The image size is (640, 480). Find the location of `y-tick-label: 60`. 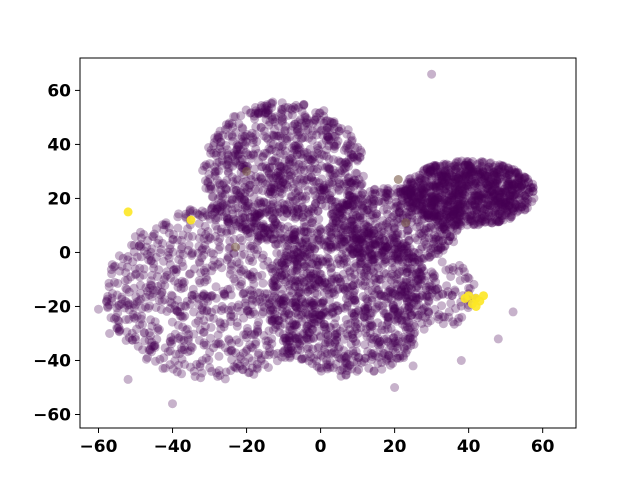

y-tick-label: 60 is located at coordinates (59, 91).